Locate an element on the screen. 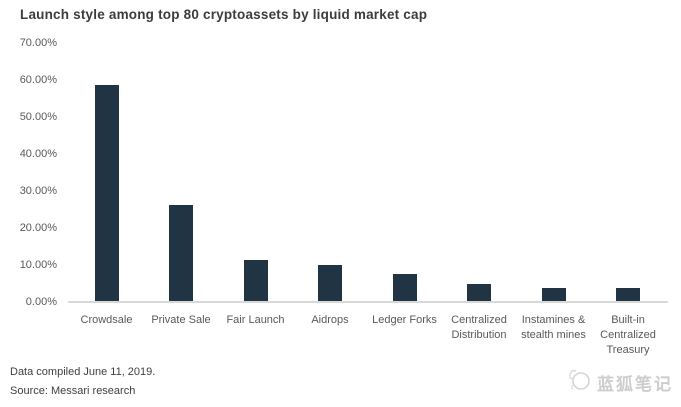  y-axis-tick-label: 70.00% is located at coordinates (38, 42).